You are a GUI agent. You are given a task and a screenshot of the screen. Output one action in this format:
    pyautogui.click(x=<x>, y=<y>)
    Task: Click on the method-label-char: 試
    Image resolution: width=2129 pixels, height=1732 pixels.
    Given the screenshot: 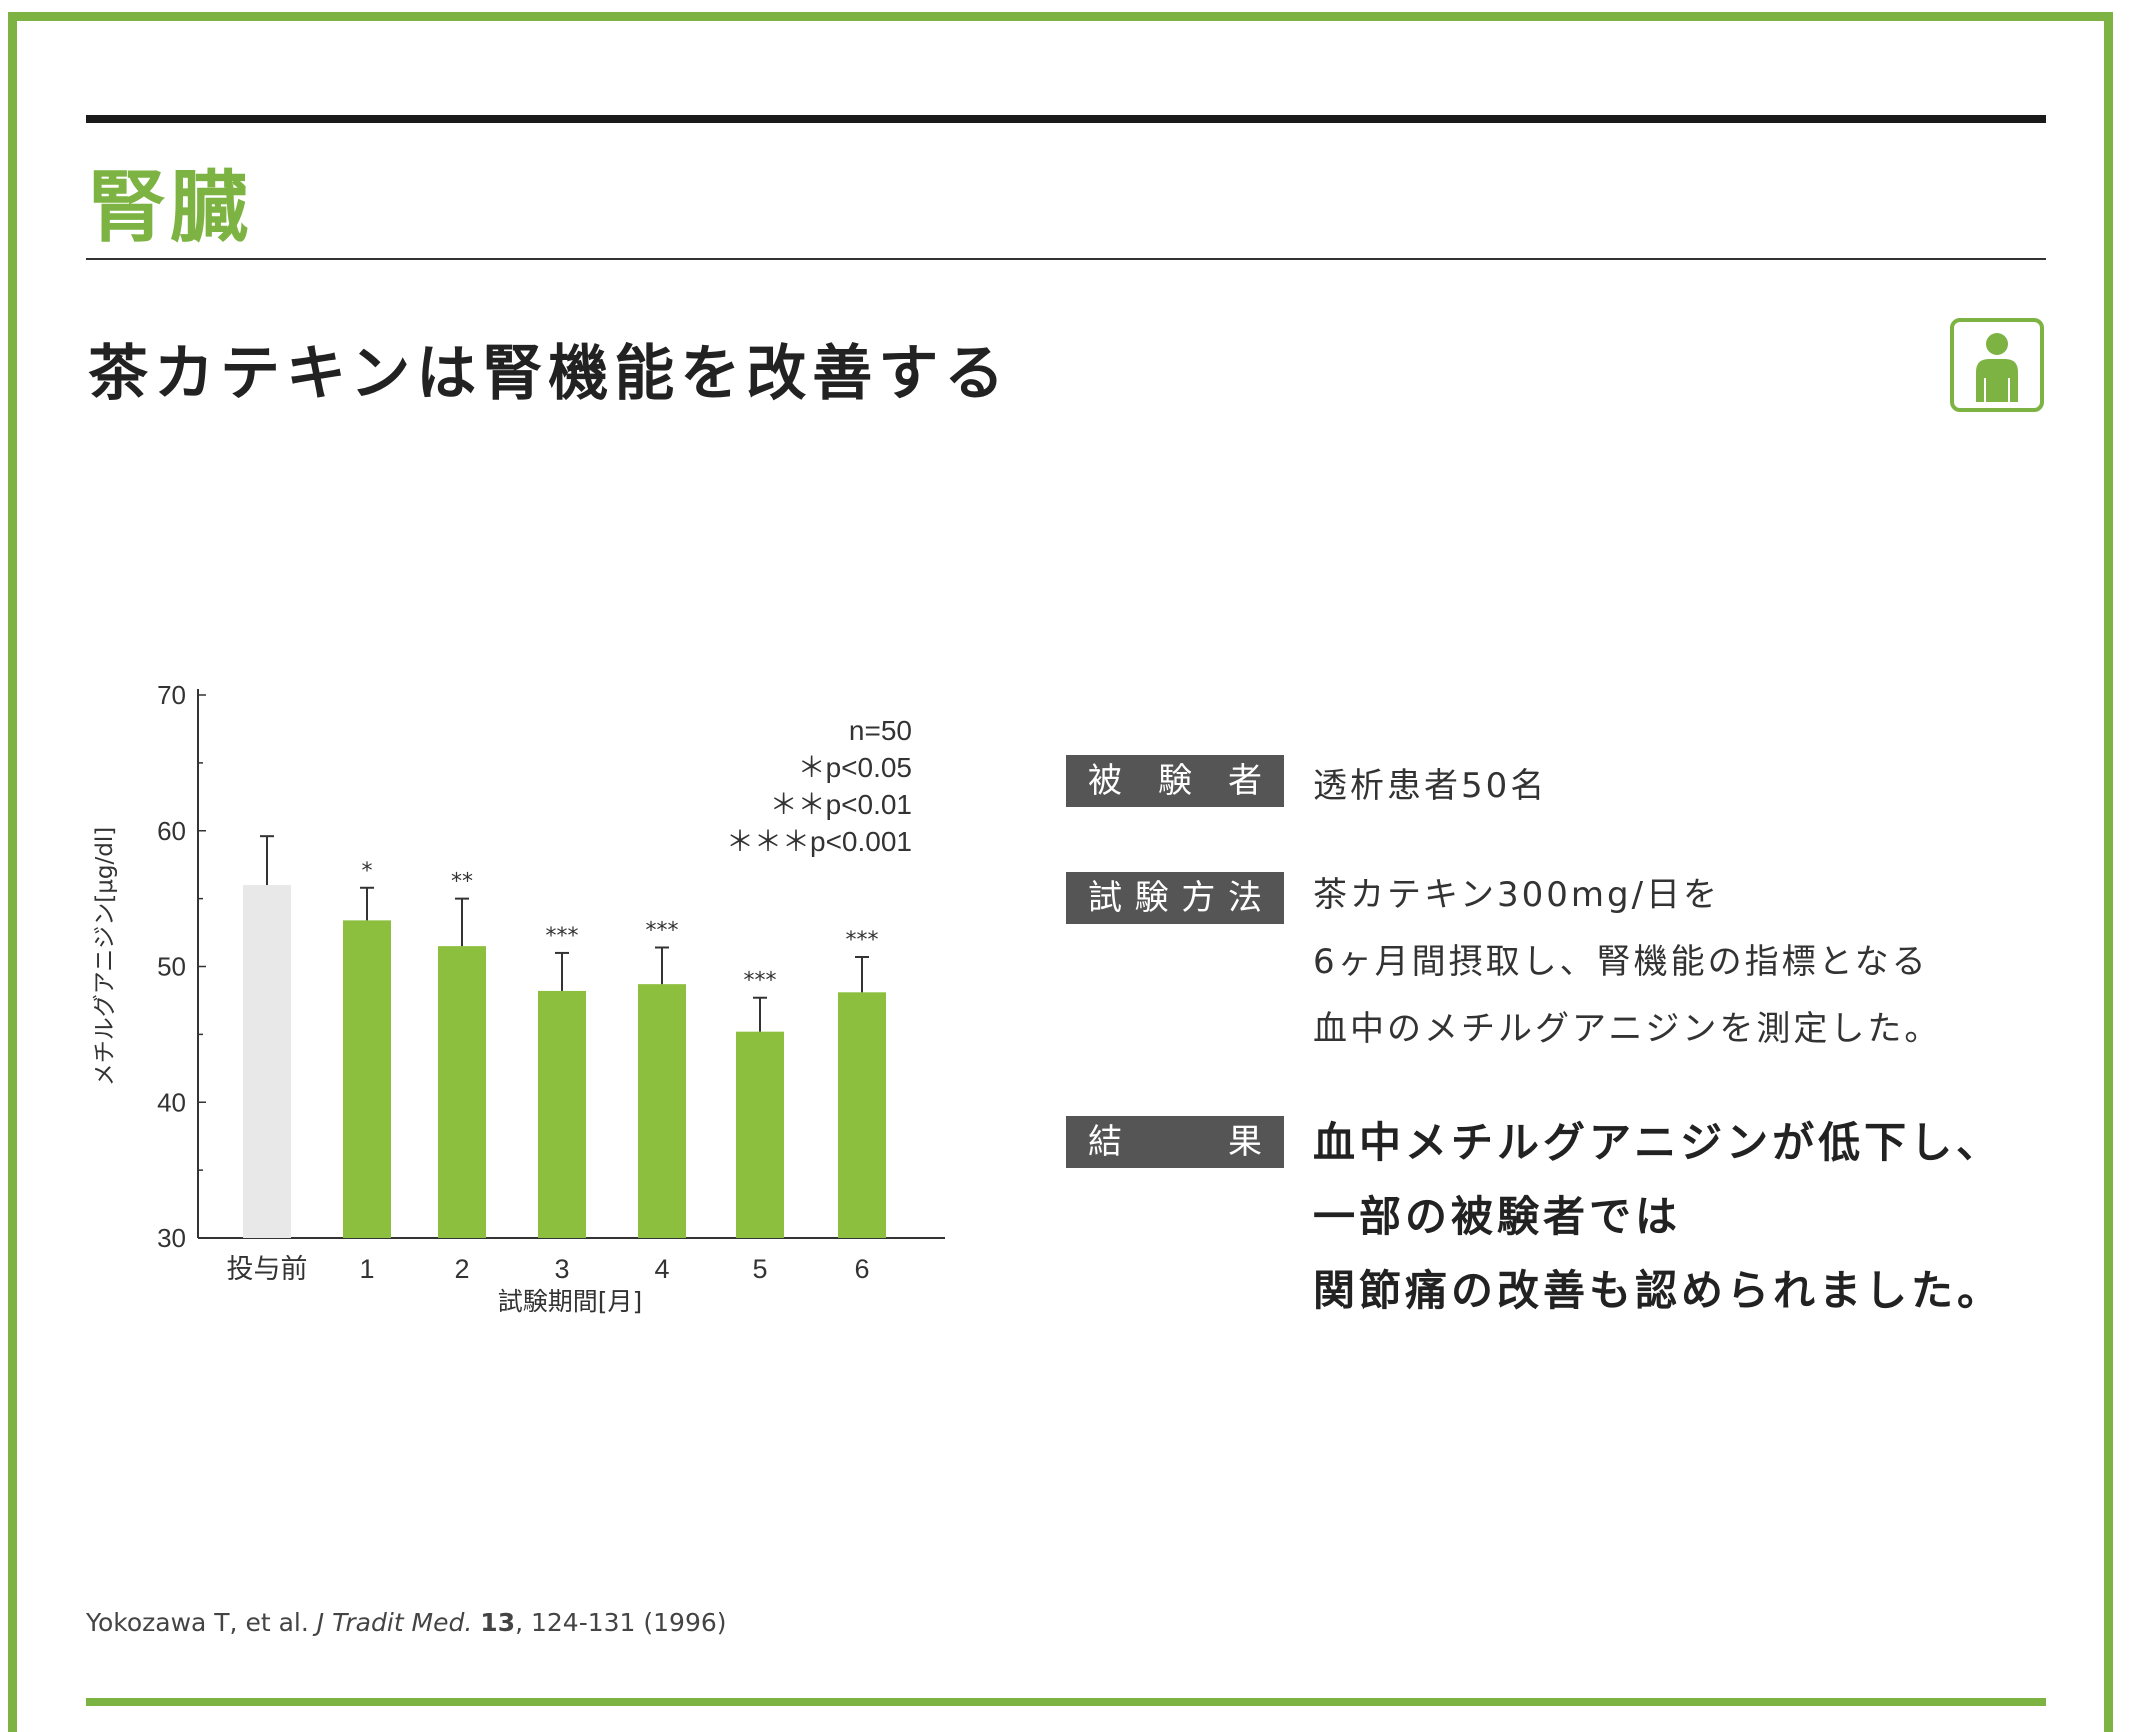 What is the action you would take?
    pyautogui.click(x=1105, y=898)
    